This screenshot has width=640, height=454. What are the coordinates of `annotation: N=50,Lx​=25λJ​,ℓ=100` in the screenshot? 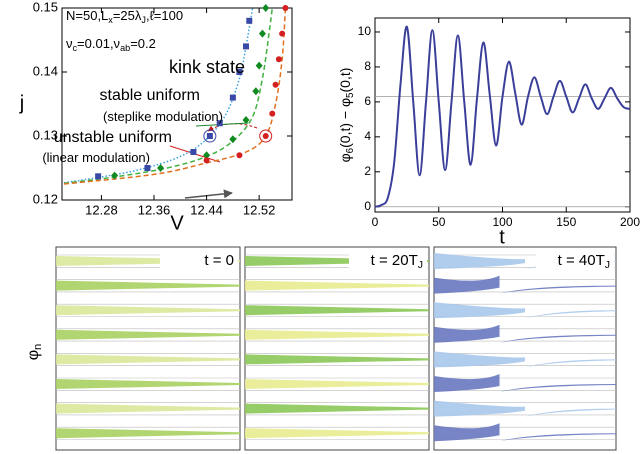 It's located at (124, 16).